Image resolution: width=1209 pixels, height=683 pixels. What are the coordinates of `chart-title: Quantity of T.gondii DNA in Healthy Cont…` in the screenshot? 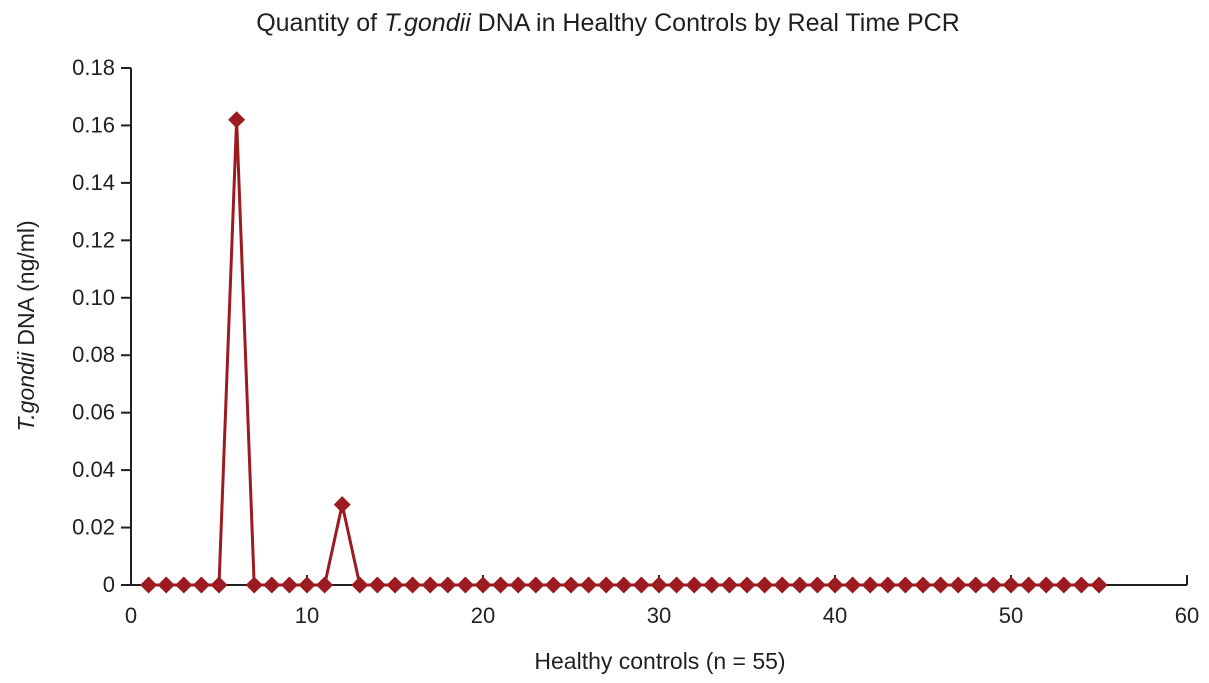 It's located at (608, 23).